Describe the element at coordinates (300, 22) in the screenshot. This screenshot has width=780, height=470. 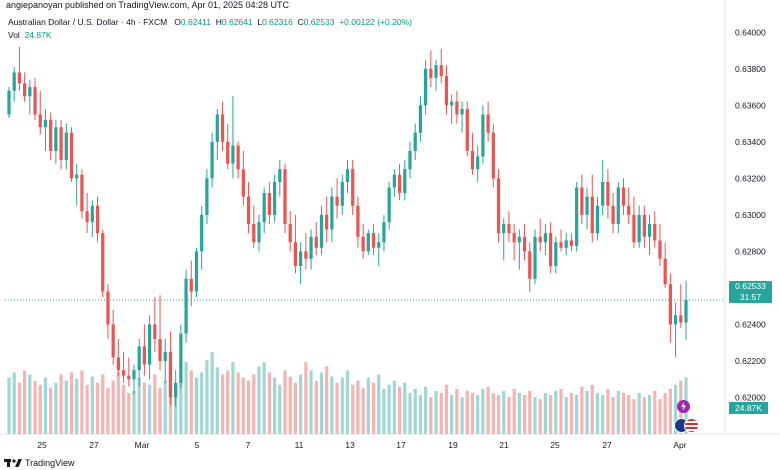
I see `close-label: C` at that location.